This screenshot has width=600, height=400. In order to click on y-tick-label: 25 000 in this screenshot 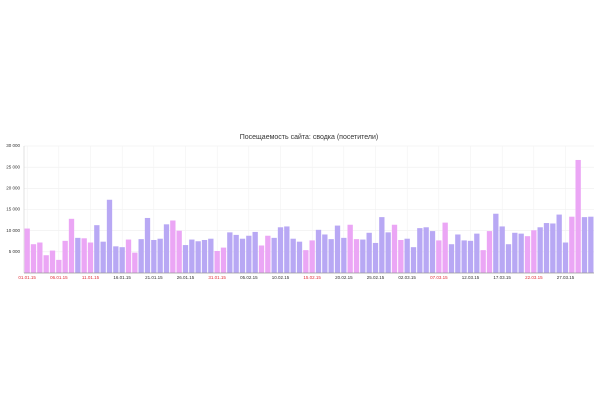, I will do `click(13, 166)`.